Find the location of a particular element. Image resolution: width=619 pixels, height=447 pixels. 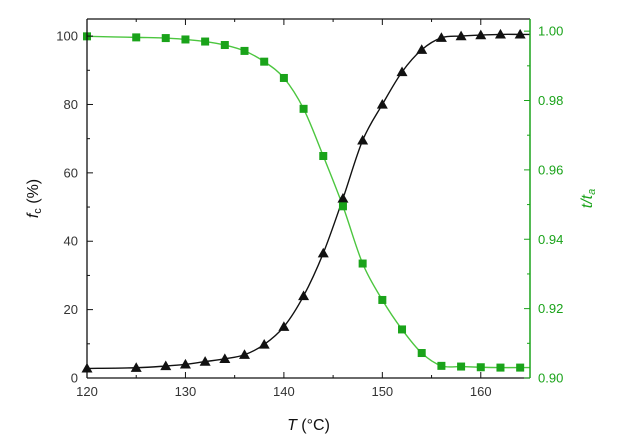

y-right-axis-title-sub: a is located at coordinates (592, 192).